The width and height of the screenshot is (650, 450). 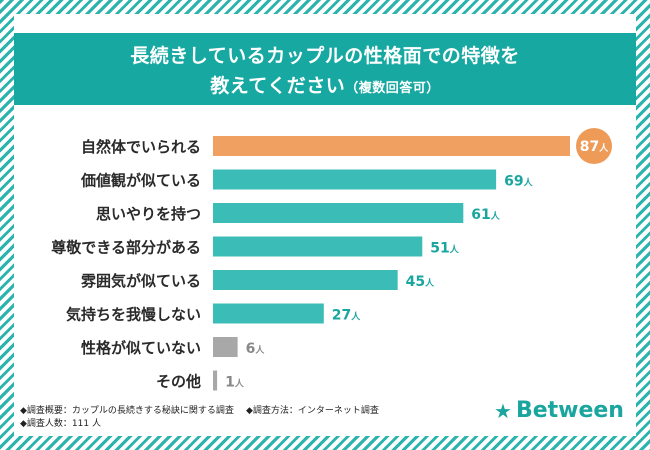 What do you see at coordinates (141, 281) in the screenshot?
I see `category-label: 雰囲気が似ている` at bounding box center [141, 281].